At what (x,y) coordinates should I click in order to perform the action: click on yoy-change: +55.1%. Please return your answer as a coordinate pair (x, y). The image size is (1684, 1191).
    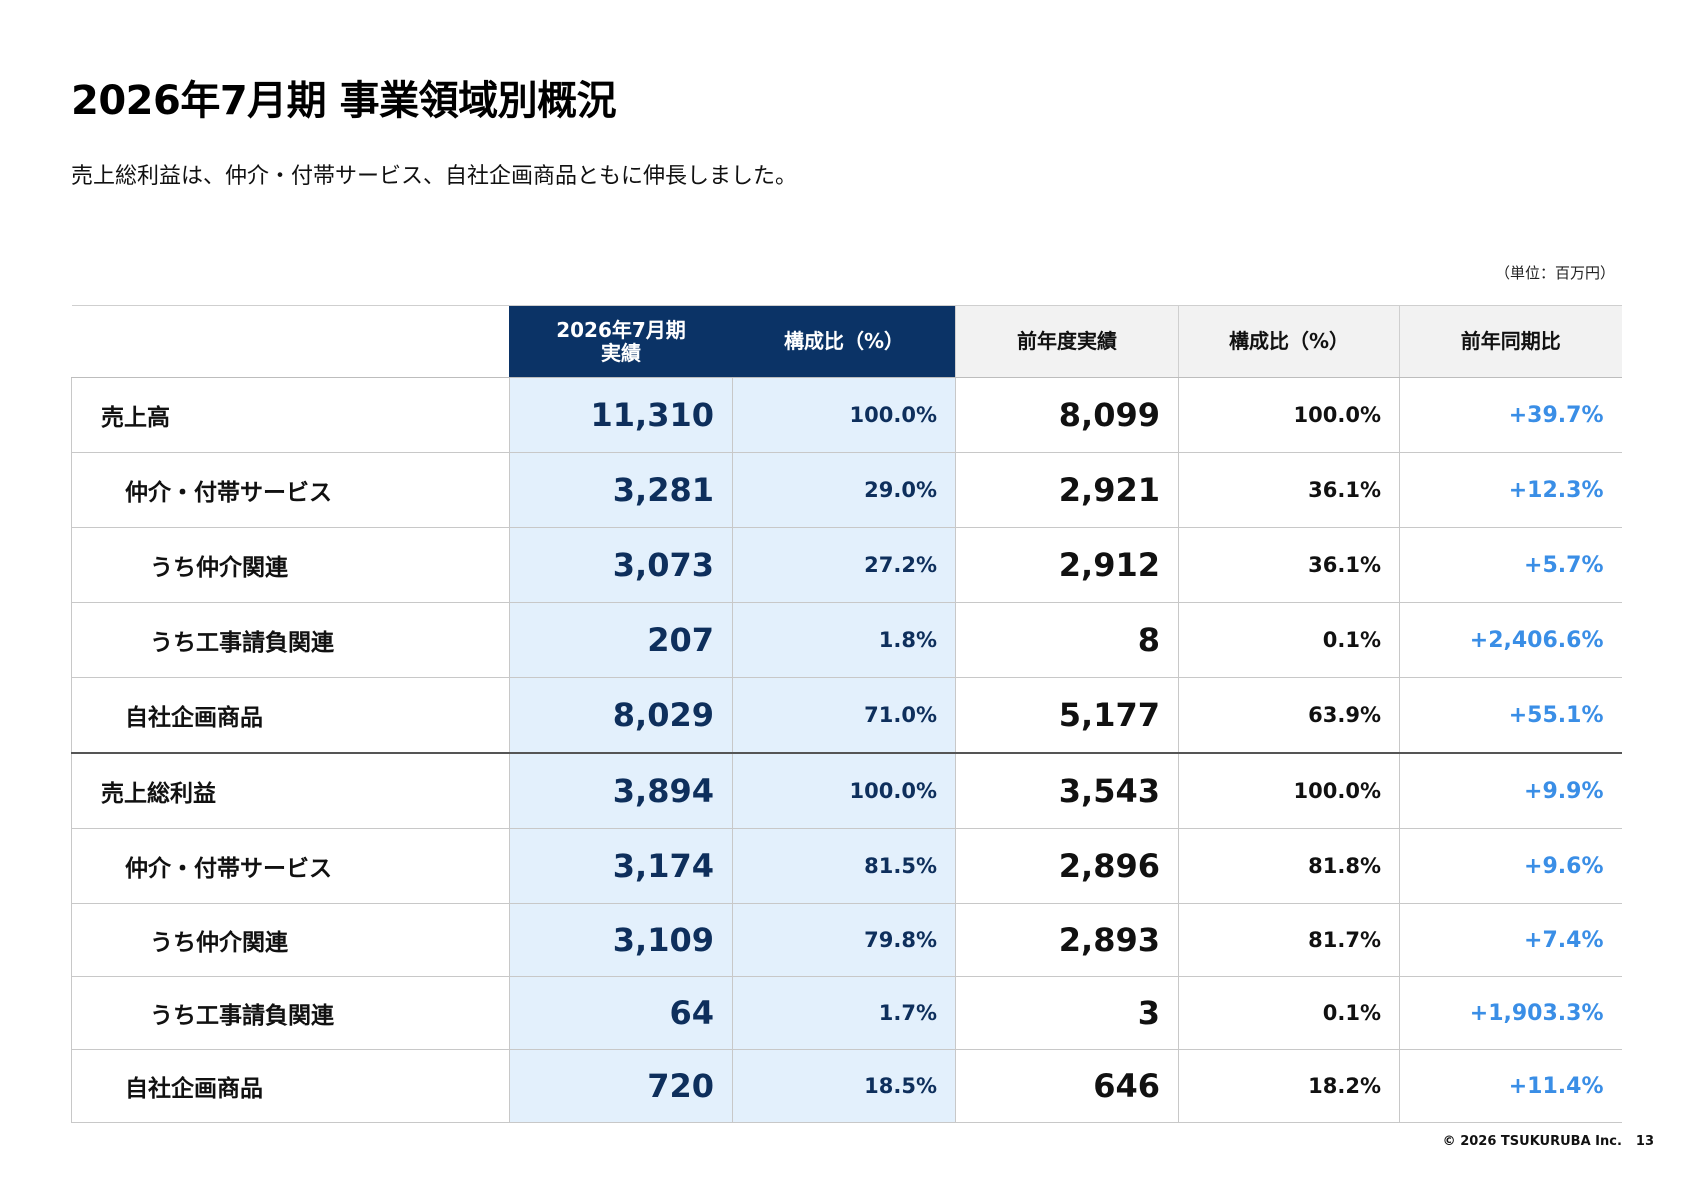
    Looking at the image, I should click on (1510, 715).